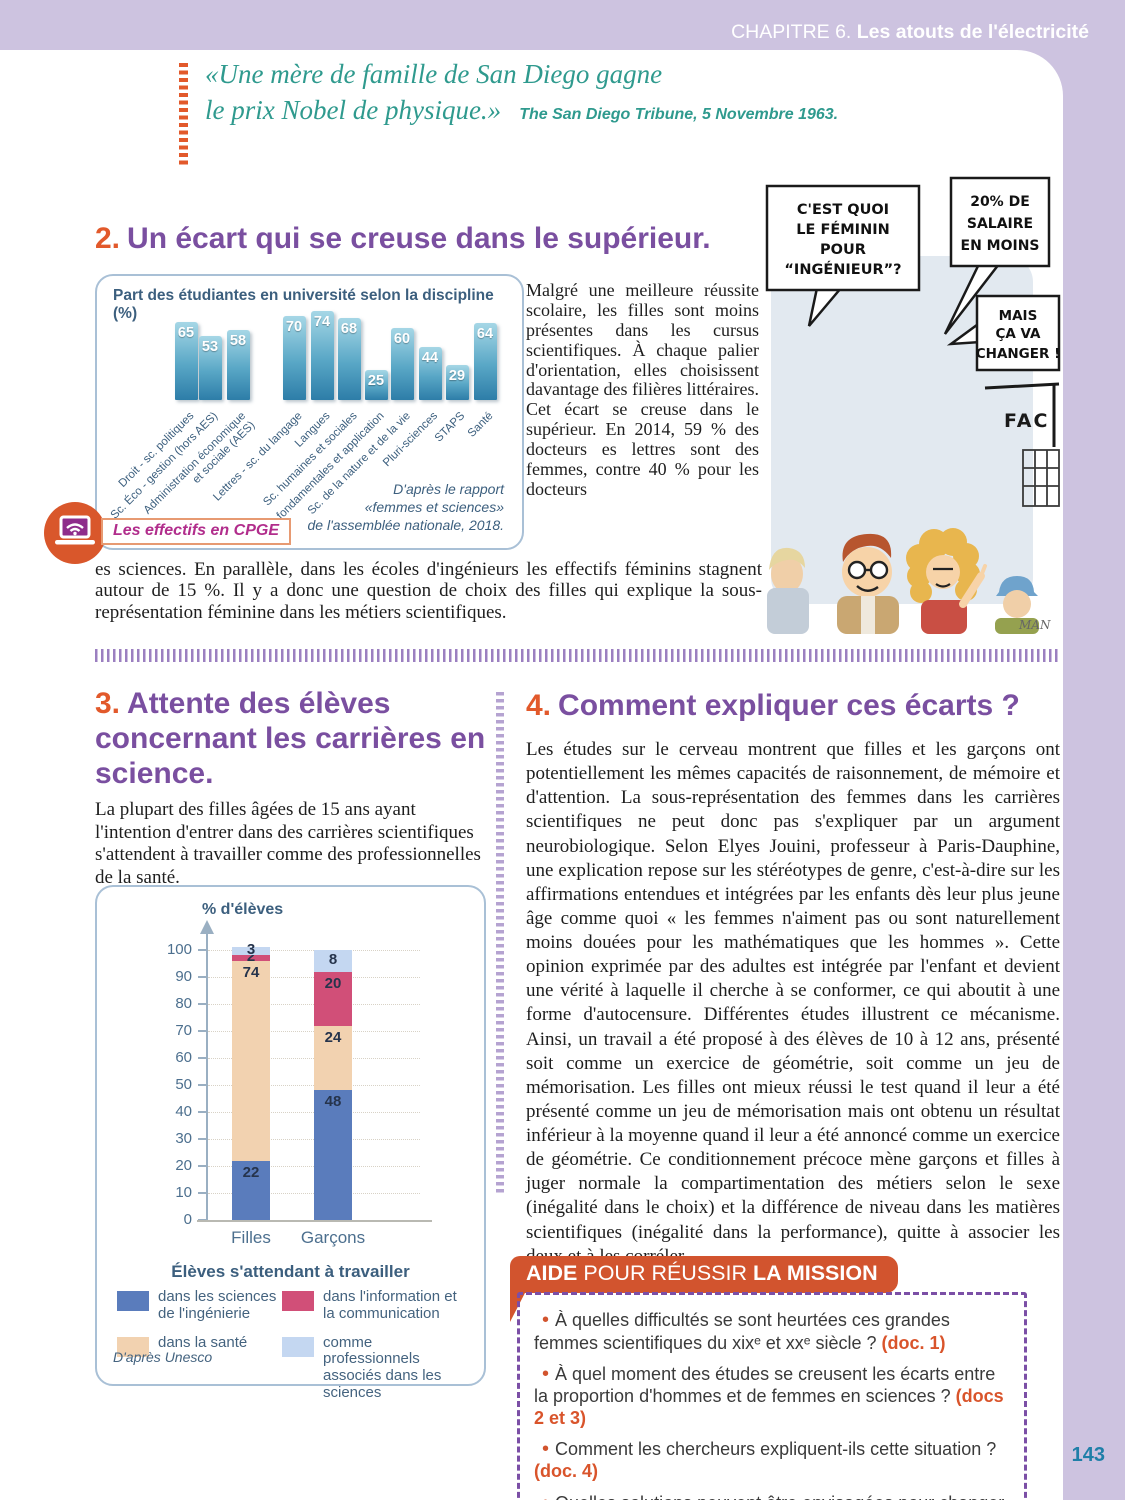 This screenshot has height=1500, width=1125. Describe the element at coordinates (500, 943) in the screenshot. I see `column-divider` at that location.